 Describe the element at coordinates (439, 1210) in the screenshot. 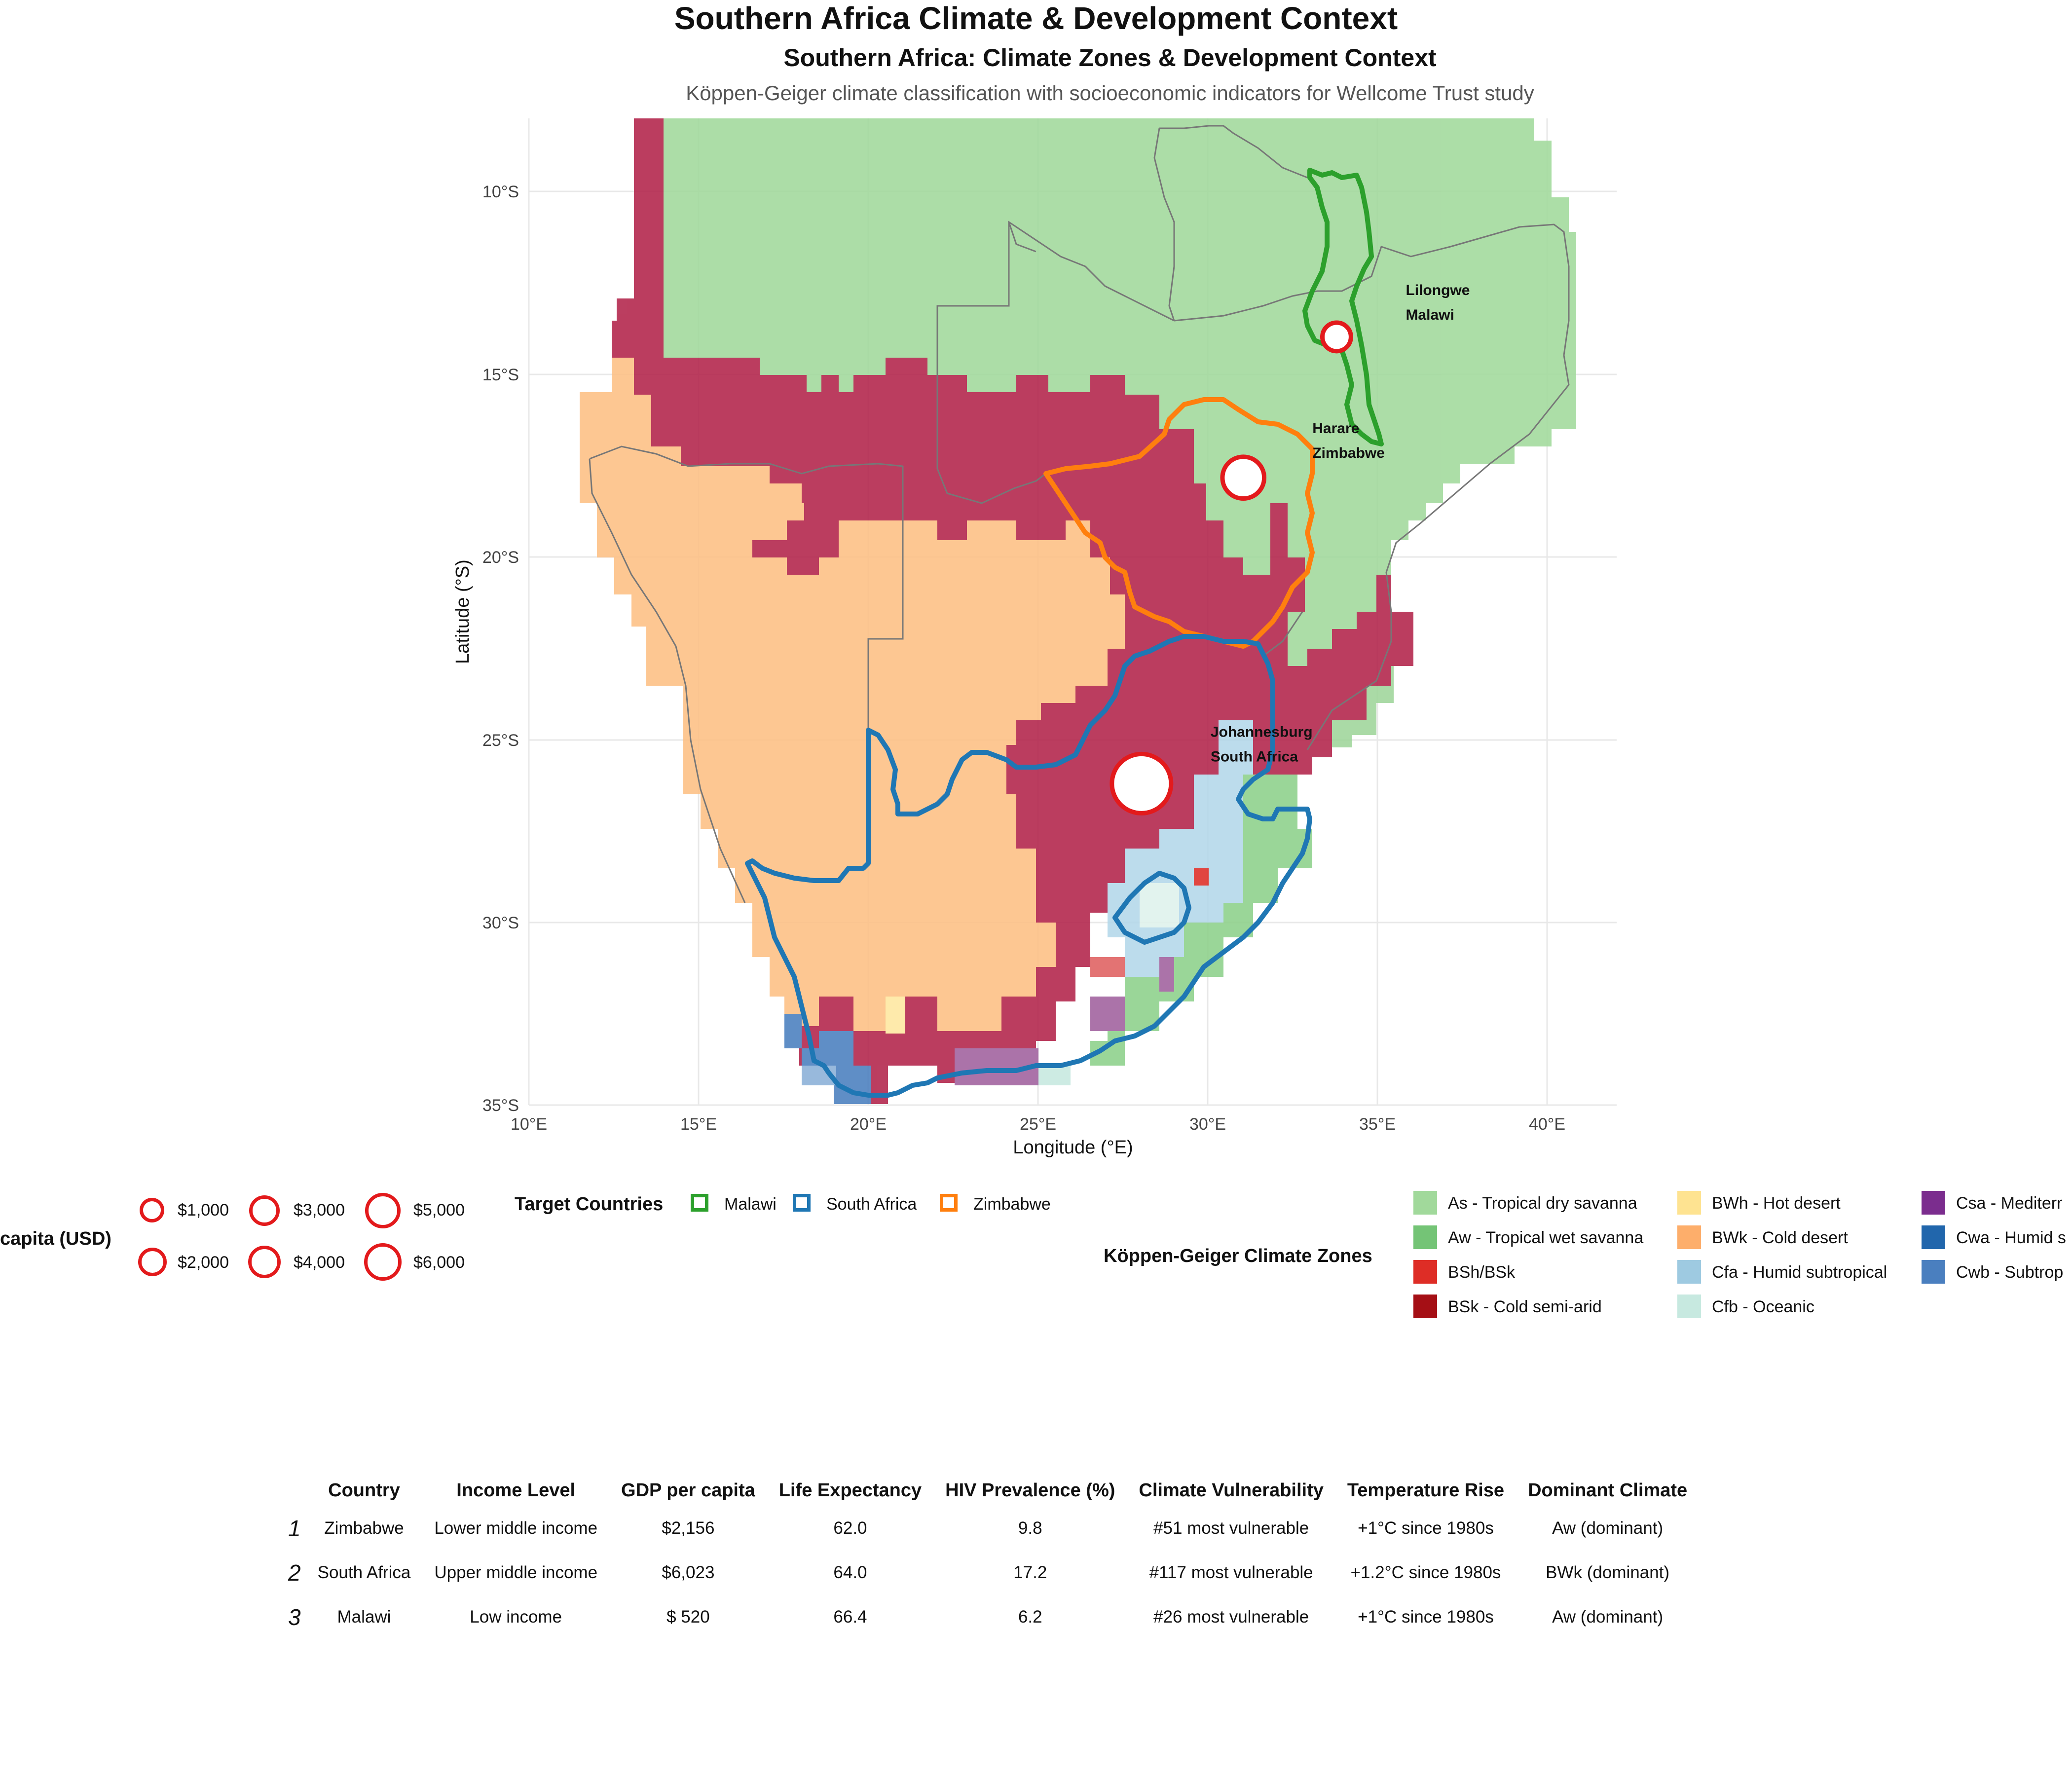

I see `gdp-legend-label: $5,000` at that location.